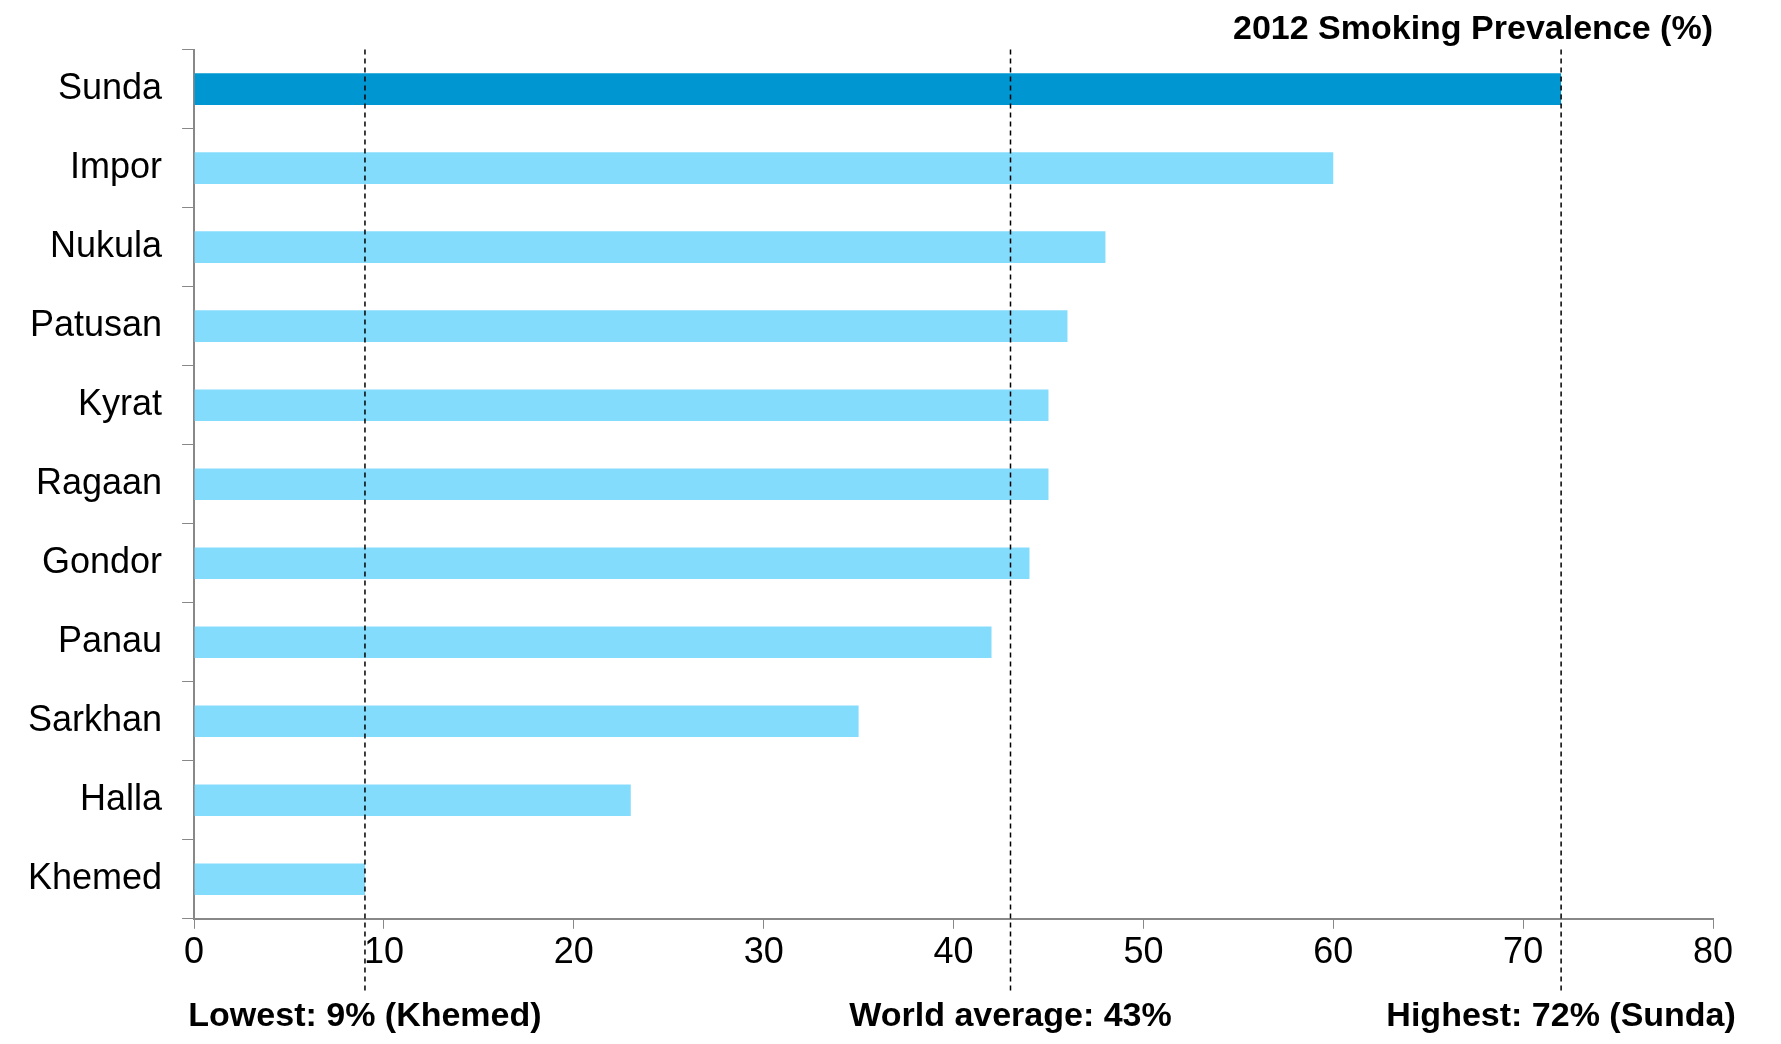  Describe the element at coordinates (107, 245) in the screenshot. I see `y-tick-label: Nukula` at that location.